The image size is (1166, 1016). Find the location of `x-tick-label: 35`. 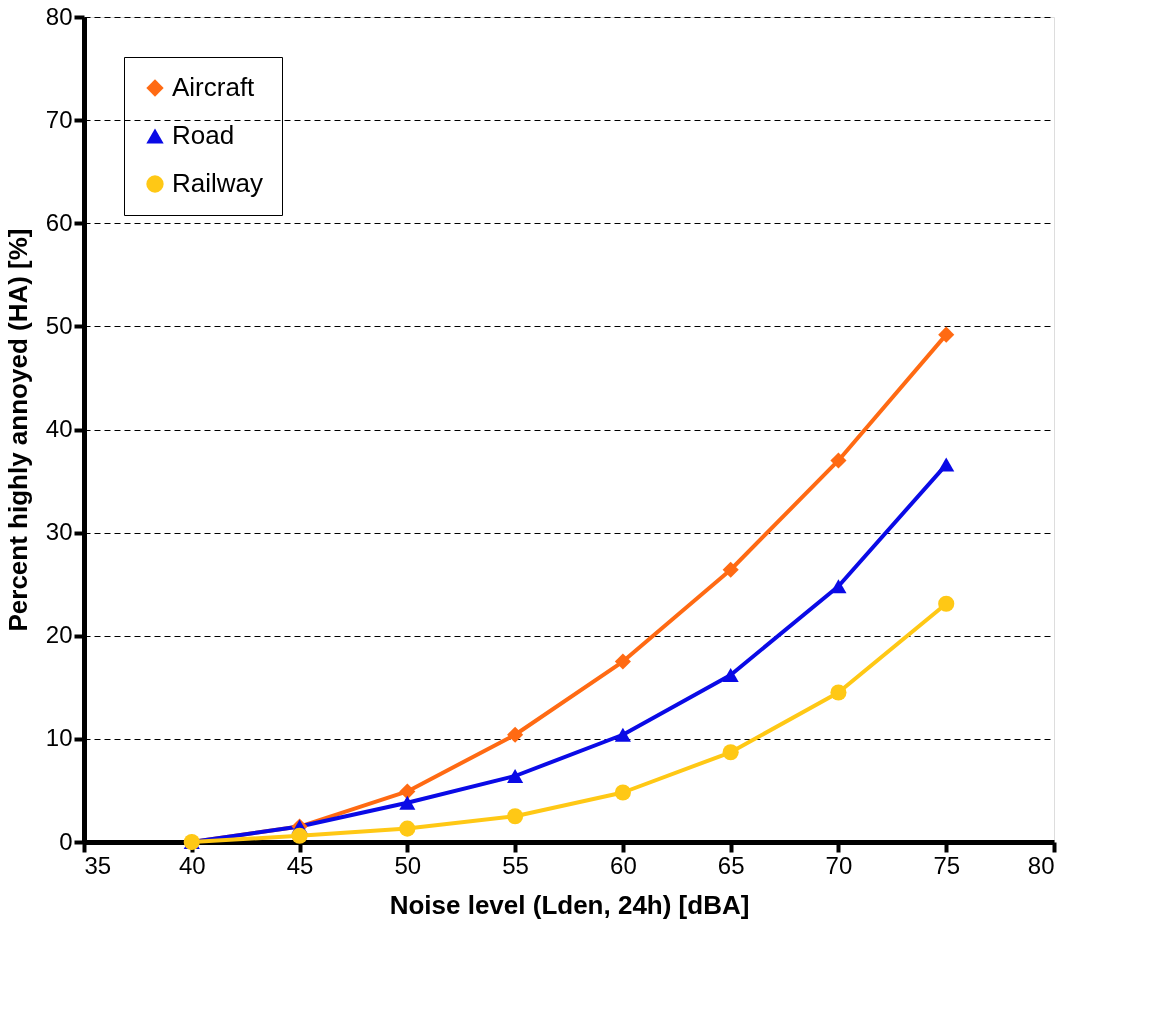

x-tick-label: 35 is located at coordinates (98, 865).